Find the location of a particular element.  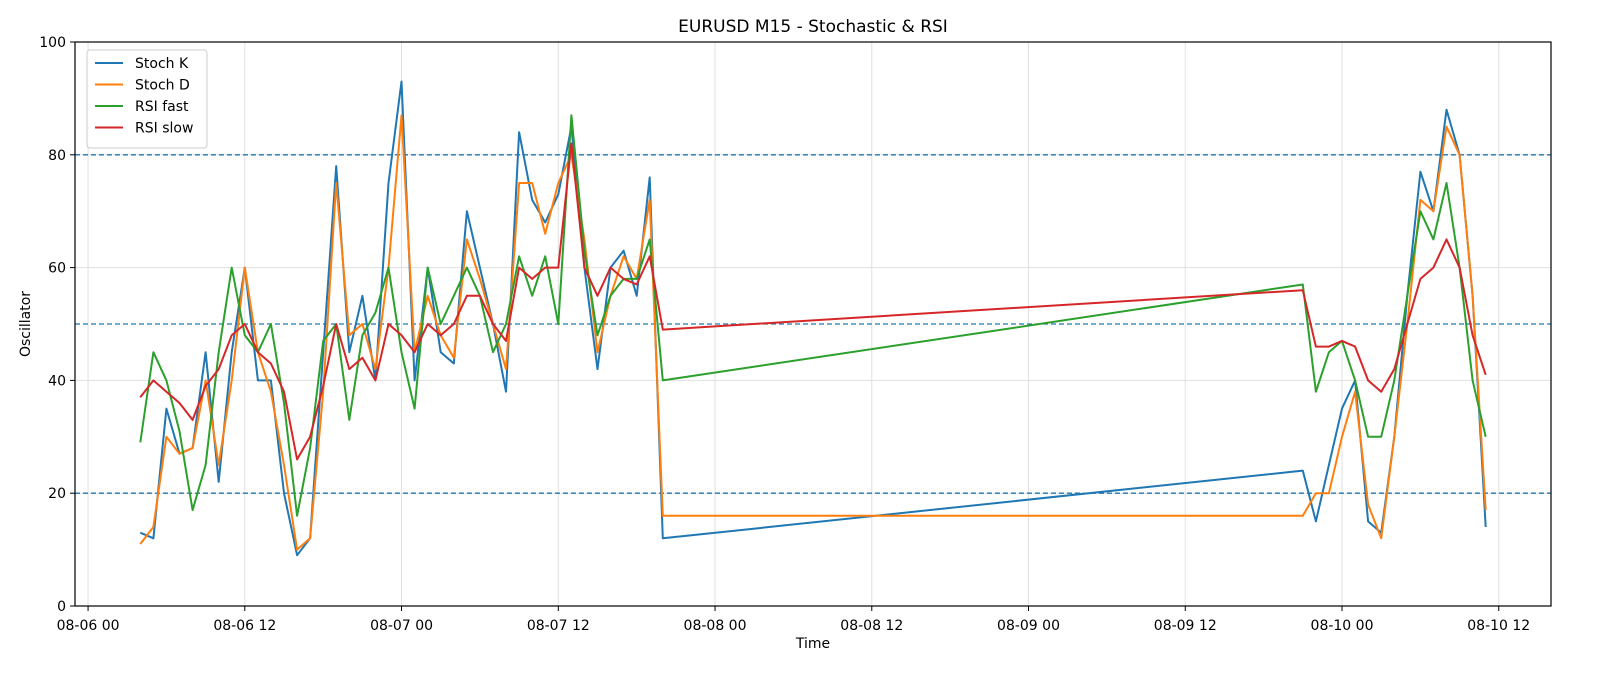

legend-label: RSI fast is located at coordinates (162, 107).